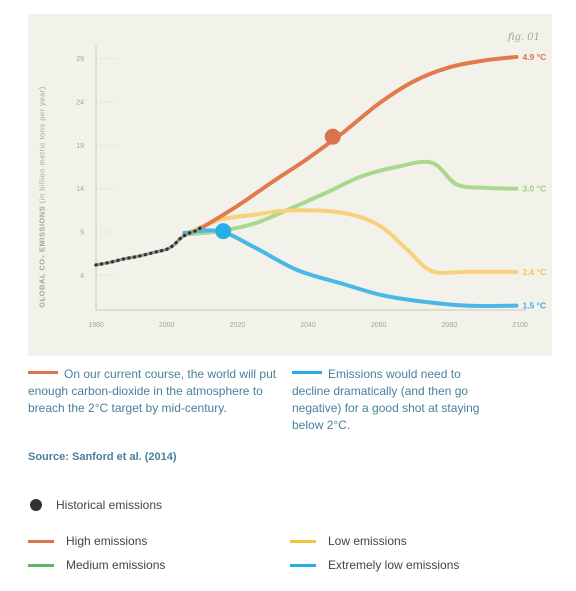 This screenshot has width=576, height=591. What do you see at coordinates (107, 541) in the screenshot?
I see `legend-high-label: High emissions` at bounding box center [107, 541].